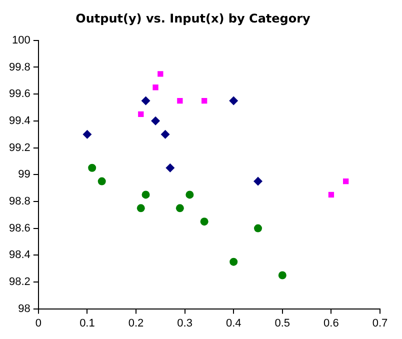  I want to click on x-tick-label: 0, so click(38, 323).